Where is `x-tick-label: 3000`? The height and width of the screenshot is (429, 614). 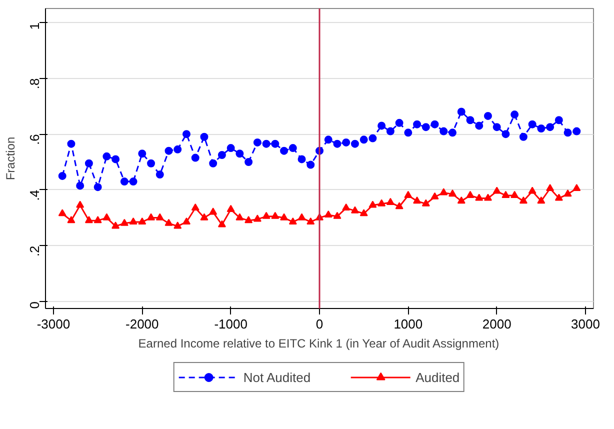 x-tick-label: 3000 is located at coordinates (585, 324).